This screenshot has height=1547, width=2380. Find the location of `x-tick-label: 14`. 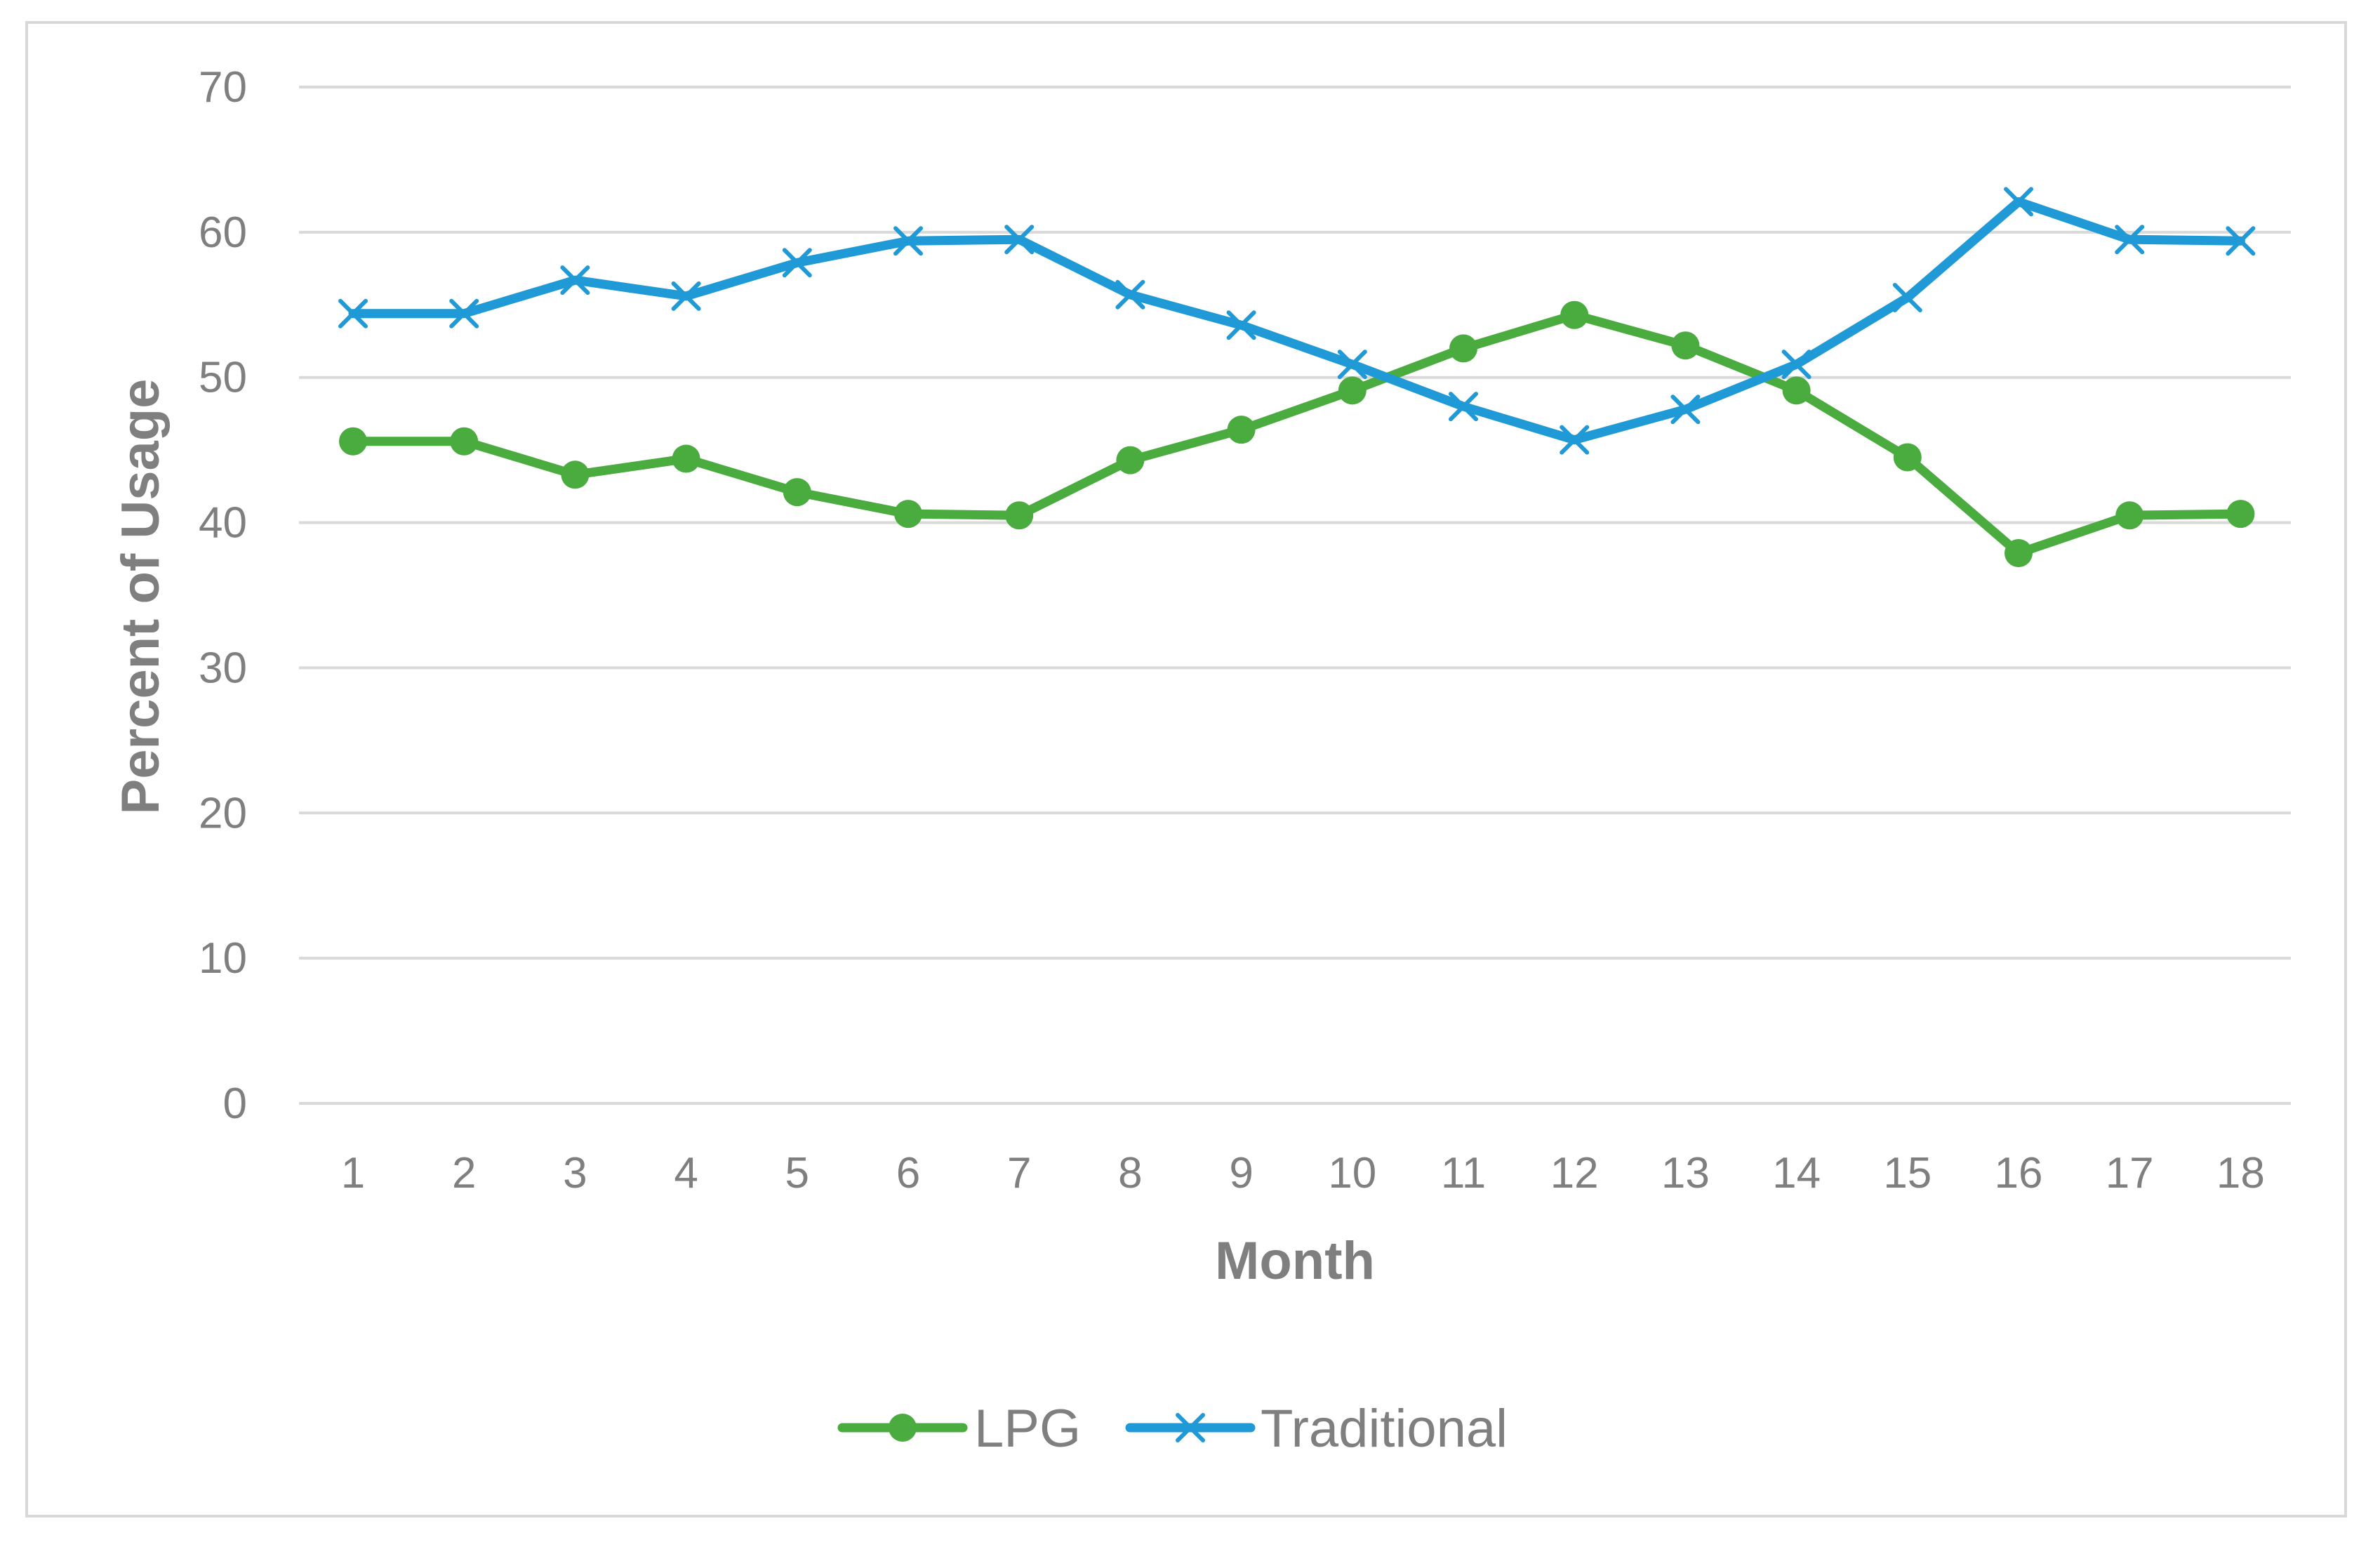

x-tick-label: 14 is located at coordinates (1796, 1173).